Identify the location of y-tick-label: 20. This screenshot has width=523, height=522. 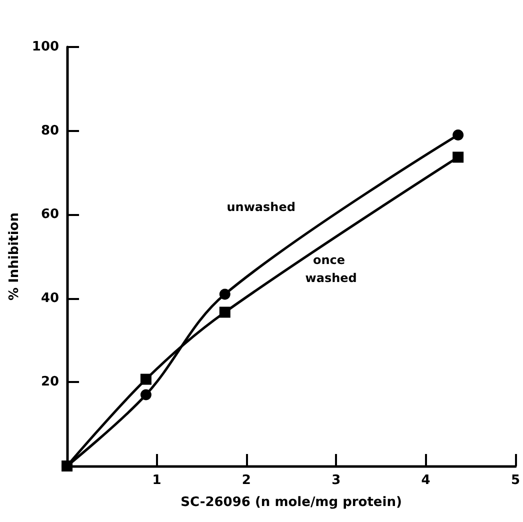
(50, 382).